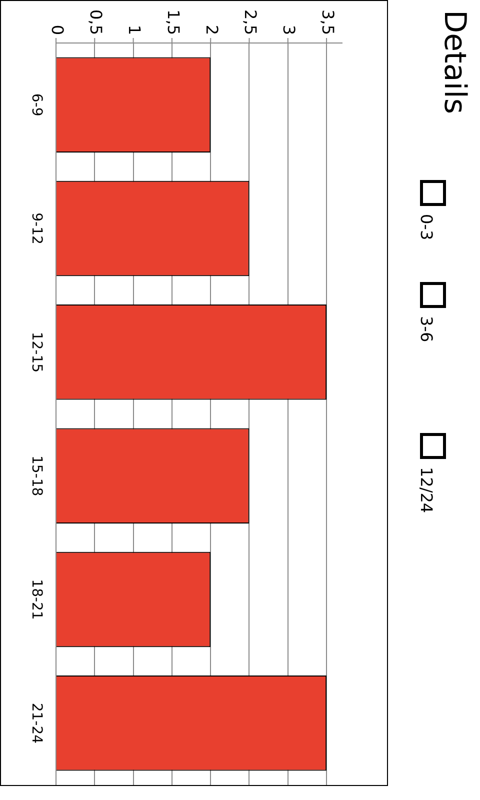  Describe the element at coordinates (427, 490) in the screenshot. I see `text: 12/24` at that location.